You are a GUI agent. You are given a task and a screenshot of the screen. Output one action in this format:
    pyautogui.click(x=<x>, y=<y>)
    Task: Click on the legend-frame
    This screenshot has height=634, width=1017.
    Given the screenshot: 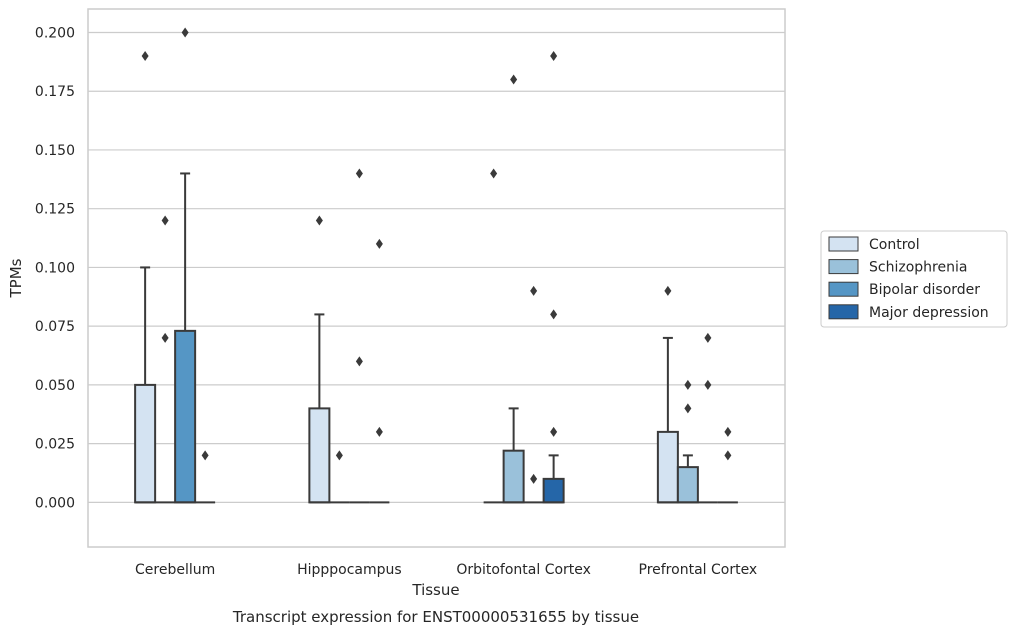 What is the action you would take?
    pyautogui.click(x=914, y=279)
    